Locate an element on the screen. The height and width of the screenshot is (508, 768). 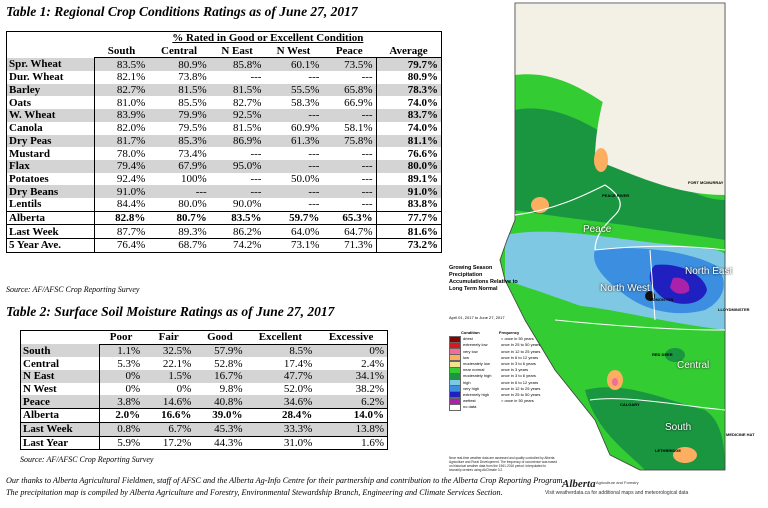
table-cell: 57.9% is located at coordinates (220, 351).